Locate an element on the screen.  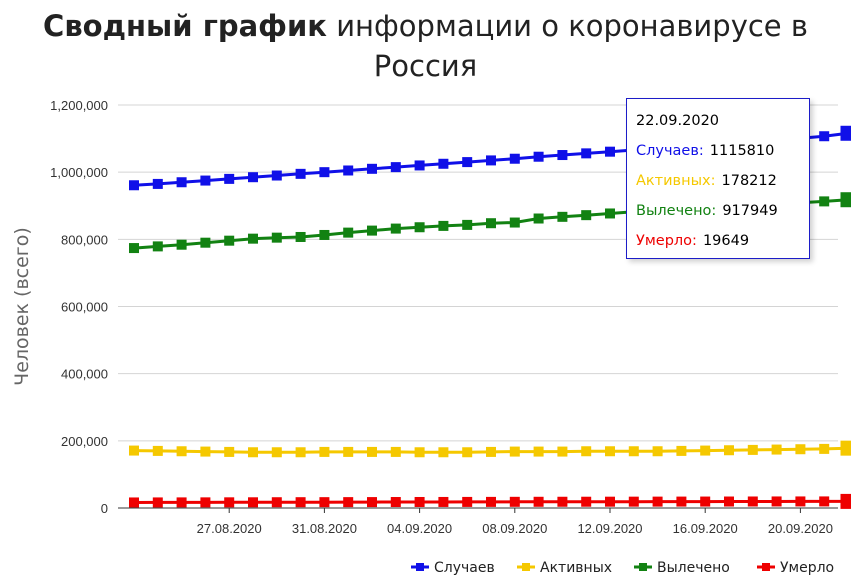
legend-item: Вылечено is located at coordinates (682, 568).